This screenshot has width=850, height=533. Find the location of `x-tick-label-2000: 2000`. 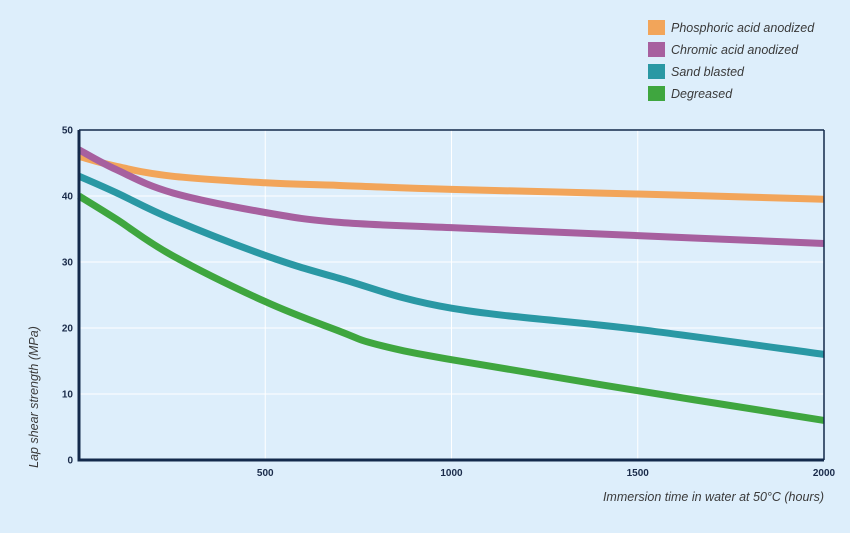

x-tick-label-2000: 2000 is located at coordinates (824, 473).